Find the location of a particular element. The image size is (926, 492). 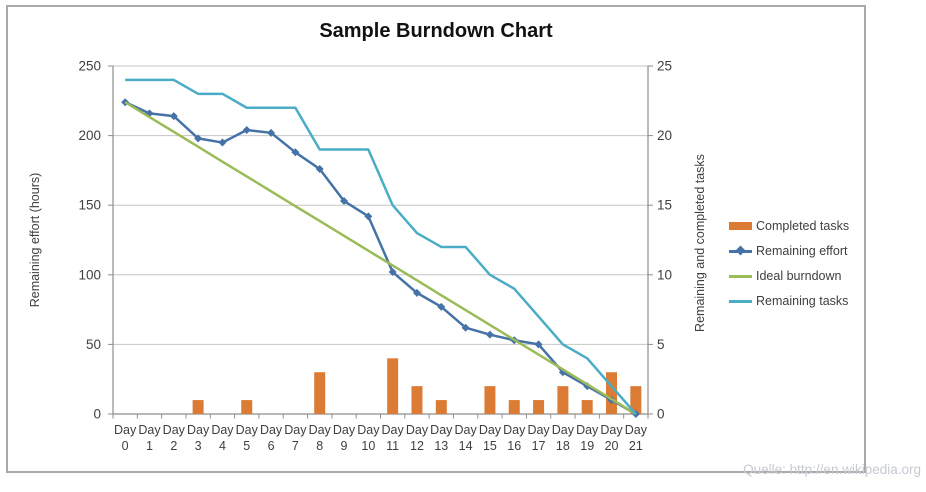

legend-bar-swatch-icon is located at coordinates (740, 226).